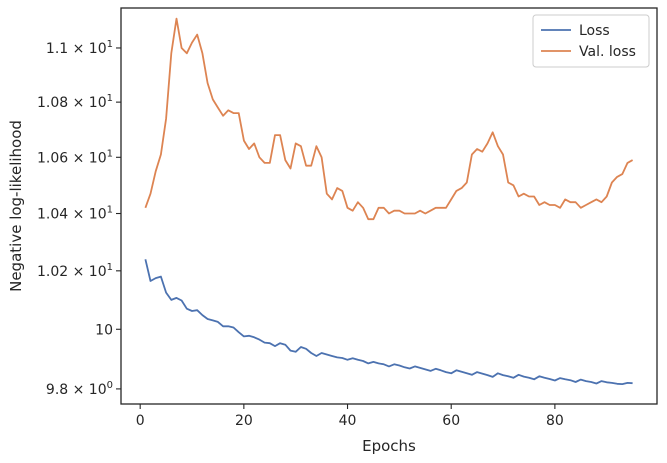  What do you see at coordinates (607, 52) in the screenshot?
I see `legend-label: Val. loss` at bounding box center [607, 52].